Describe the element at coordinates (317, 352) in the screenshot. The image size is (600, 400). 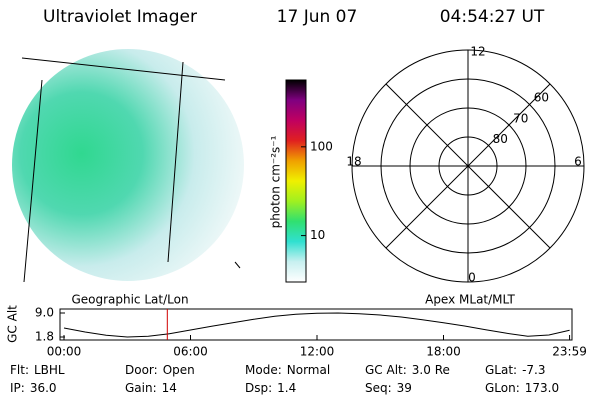
I see `x-tick-label: 12:00` at that location.